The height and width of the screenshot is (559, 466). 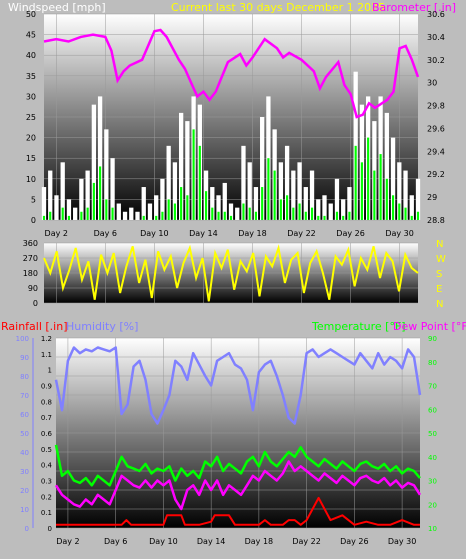 What do you see at coordinates (252, 233) in the screenshot?
I see `wind-x-tick-label: Day 18` at bounding box center [252, 233].